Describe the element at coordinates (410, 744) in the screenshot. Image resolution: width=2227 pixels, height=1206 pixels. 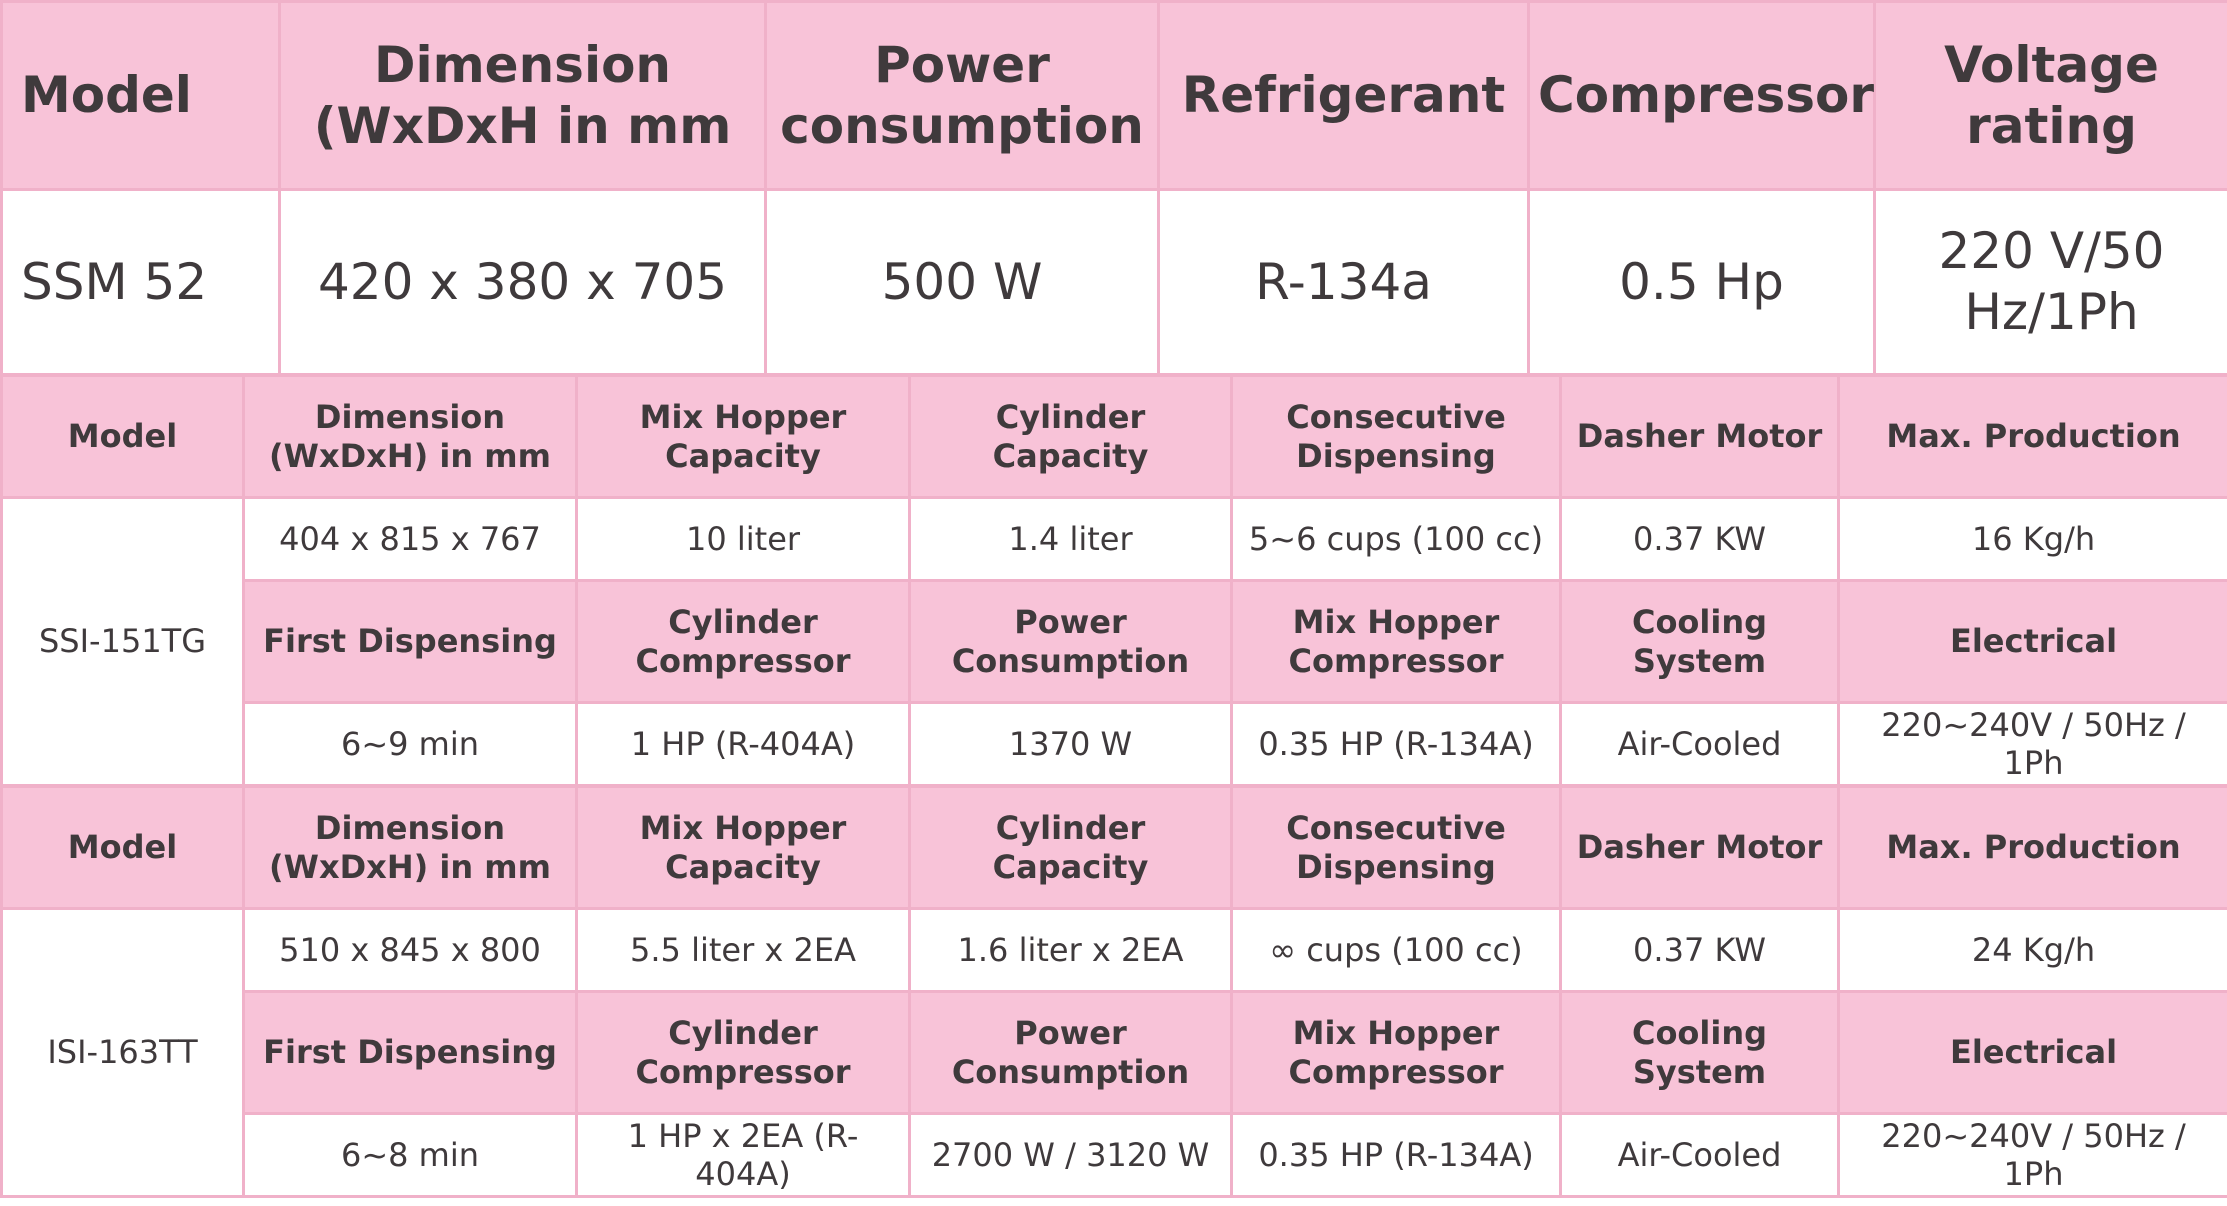
I see `value-cell: 6~9 min` at that location.